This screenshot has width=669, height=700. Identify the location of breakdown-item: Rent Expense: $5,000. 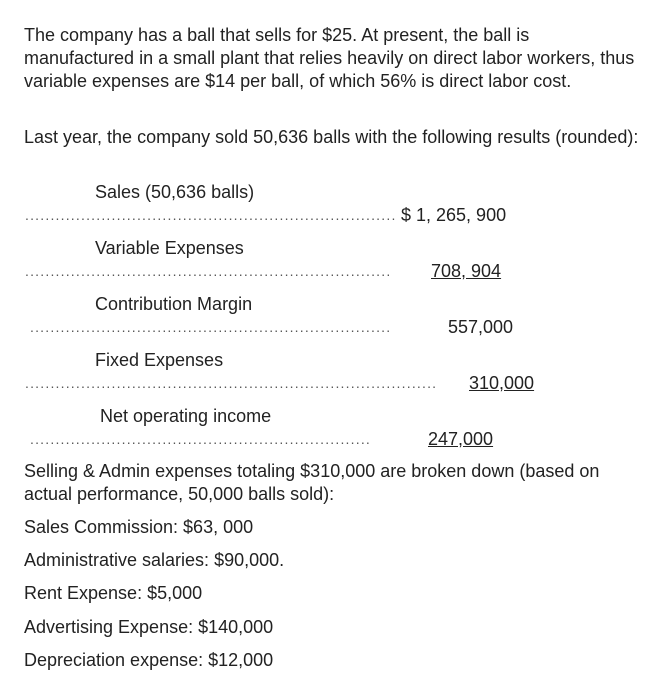
(113, 593).